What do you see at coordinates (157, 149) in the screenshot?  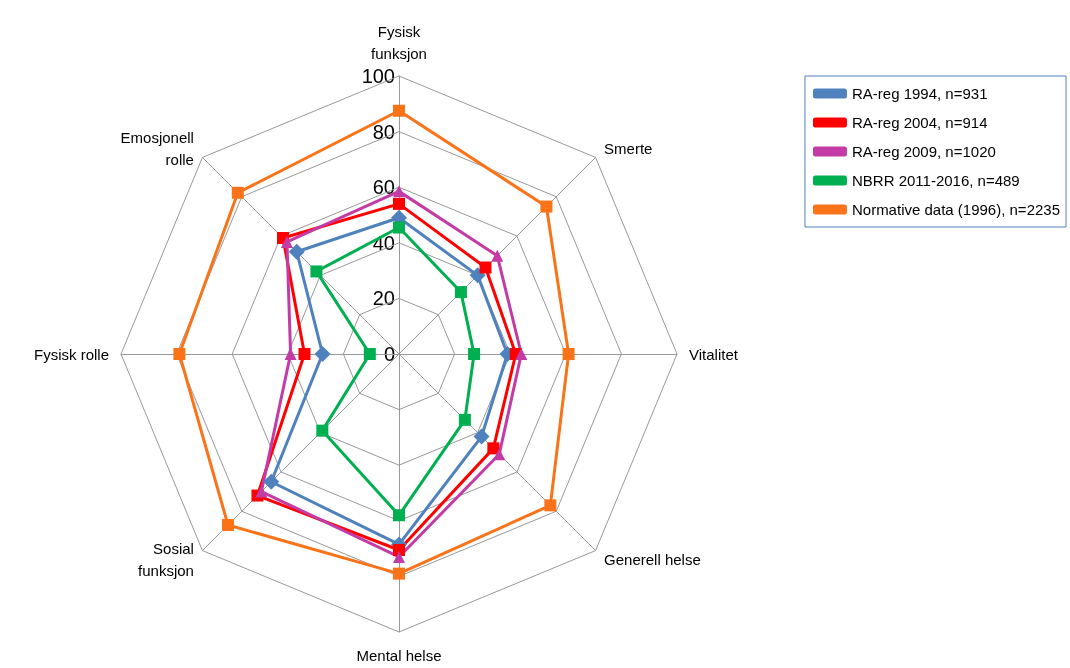 I see `spoke-label: Emosjonell rolle` at bounding box center [157, 149].